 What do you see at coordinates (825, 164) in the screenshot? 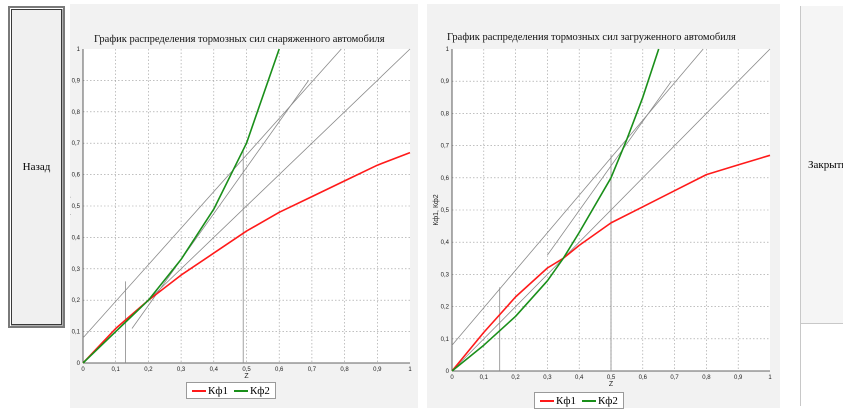
I see `close-button-label: Закрыть` at bounding box center [825, 164].